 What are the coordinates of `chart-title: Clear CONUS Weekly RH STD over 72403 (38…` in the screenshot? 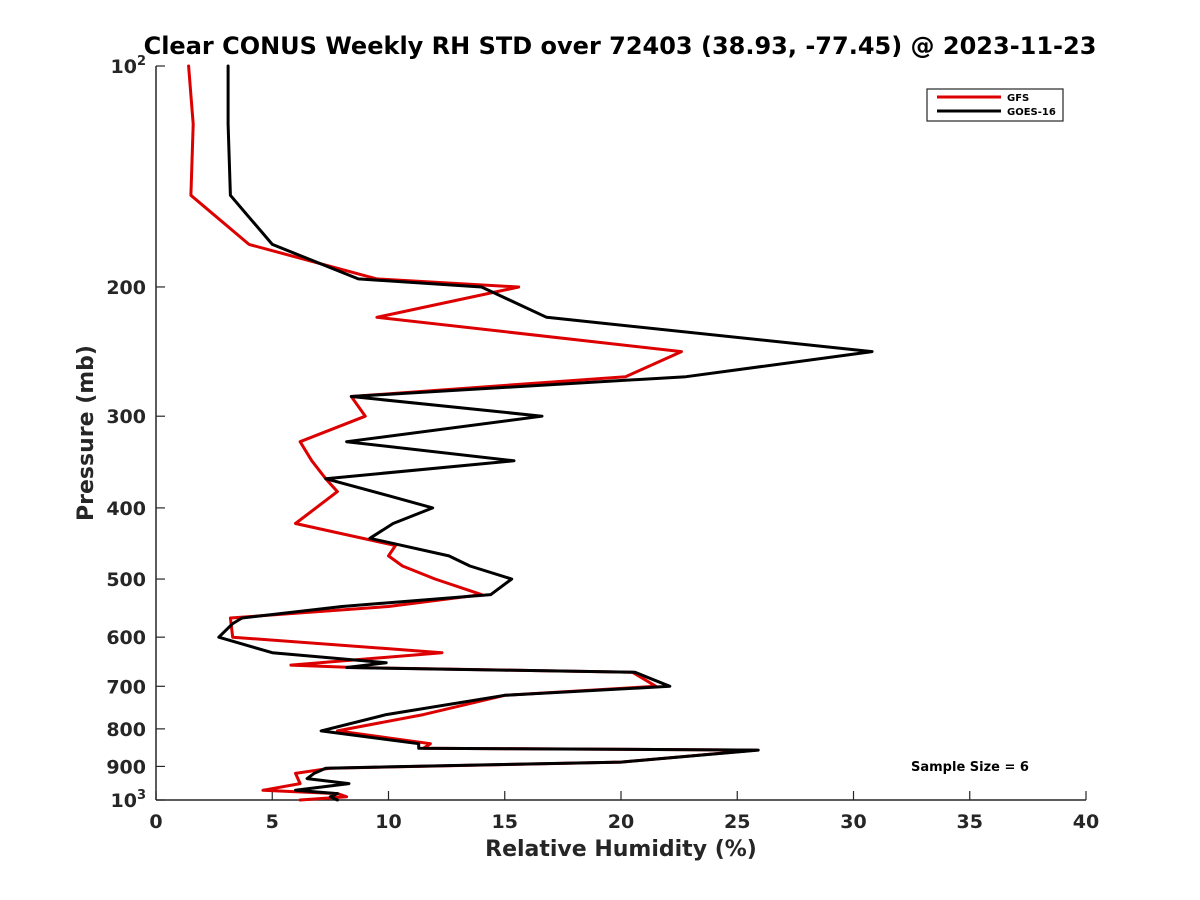 It's located at (620, 46).